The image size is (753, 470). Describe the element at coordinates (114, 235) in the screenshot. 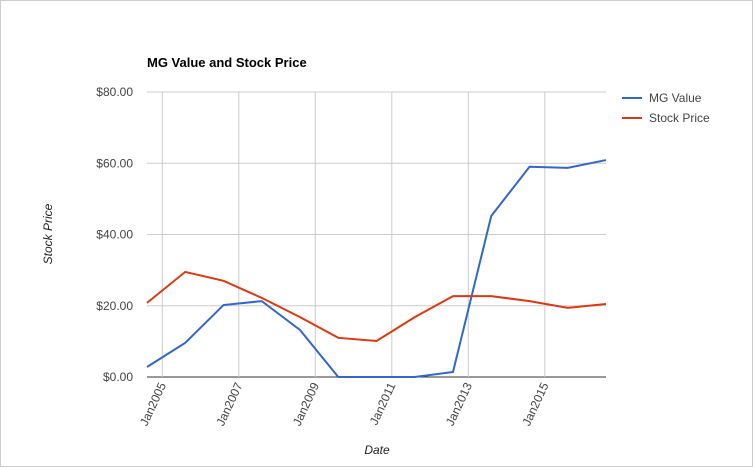

I see `y-tick-label: $40.00` at that location.